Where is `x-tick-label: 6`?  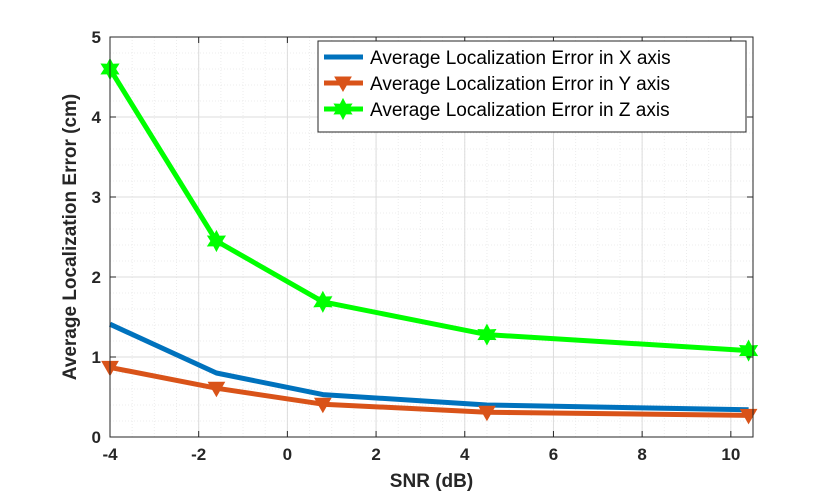
x-tick-label: 6 is located at coordinates (553, 454).